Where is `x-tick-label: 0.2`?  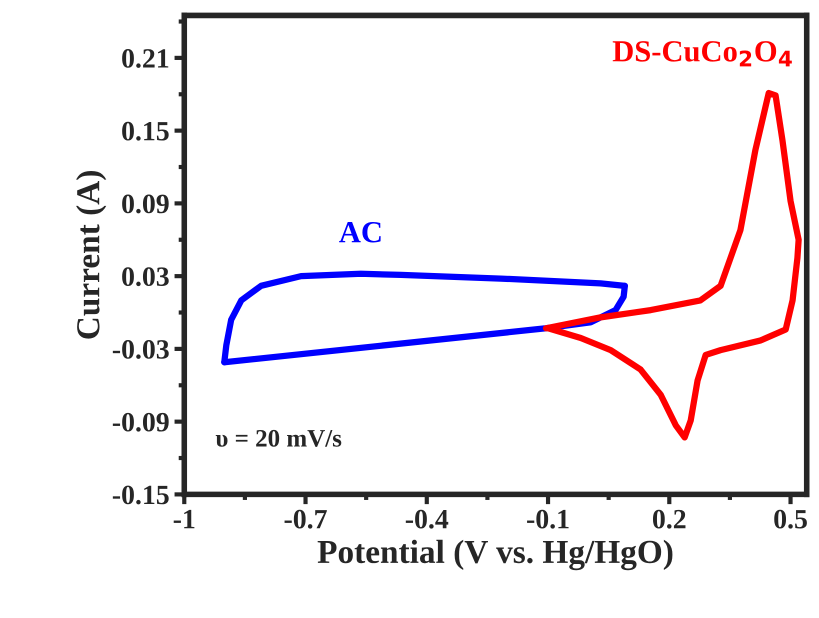
x-tick-label: 0.2 is located at coordinates (669, 519).